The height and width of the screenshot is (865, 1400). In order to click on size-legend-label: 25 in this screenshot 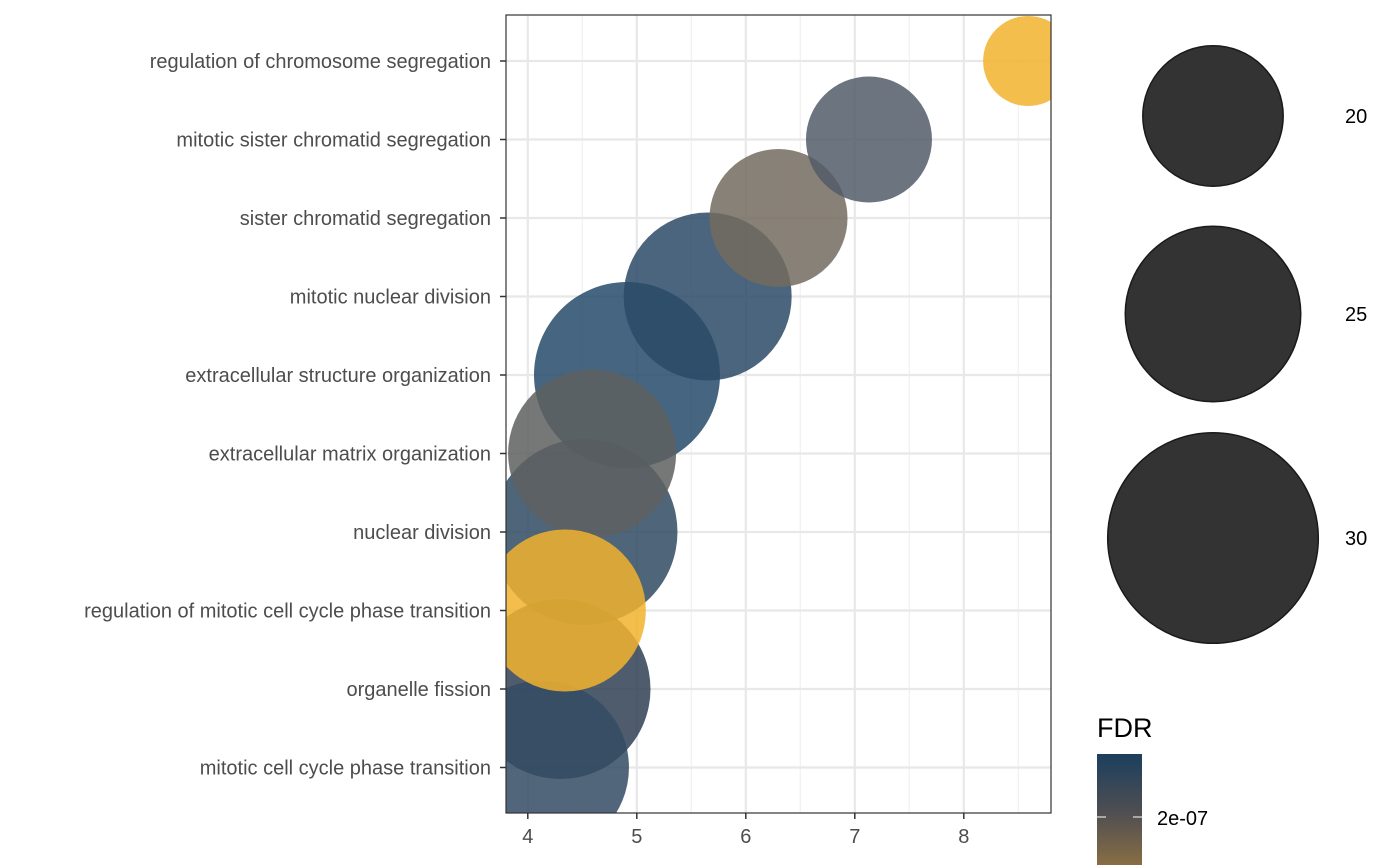, I will do `click(1356, 315)`.